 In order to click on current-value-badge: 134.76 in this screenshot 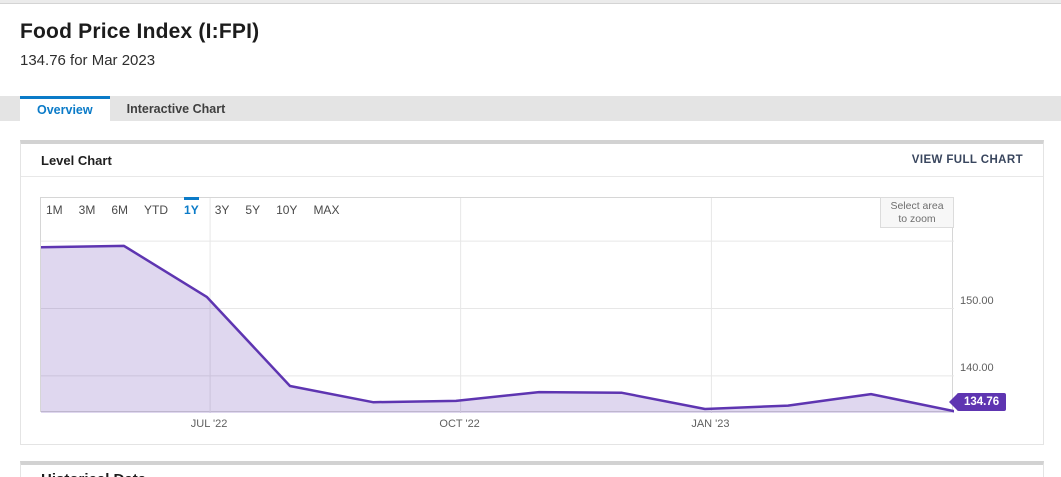, I will do `click(978, 402)`.